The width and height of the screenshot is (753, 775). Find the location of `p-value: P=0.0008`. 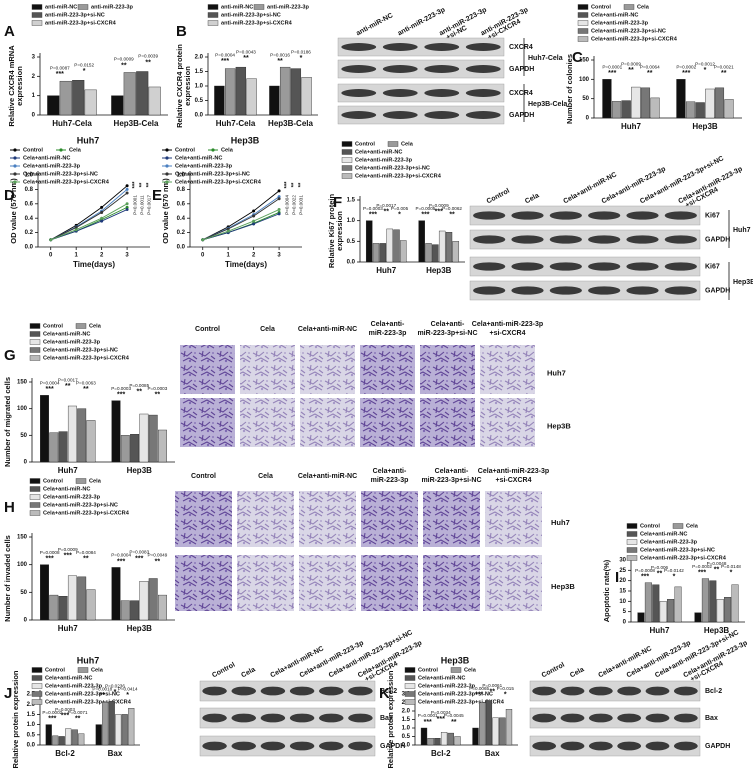

p-value: P=0.0008 is located at coordinates (50, 552).